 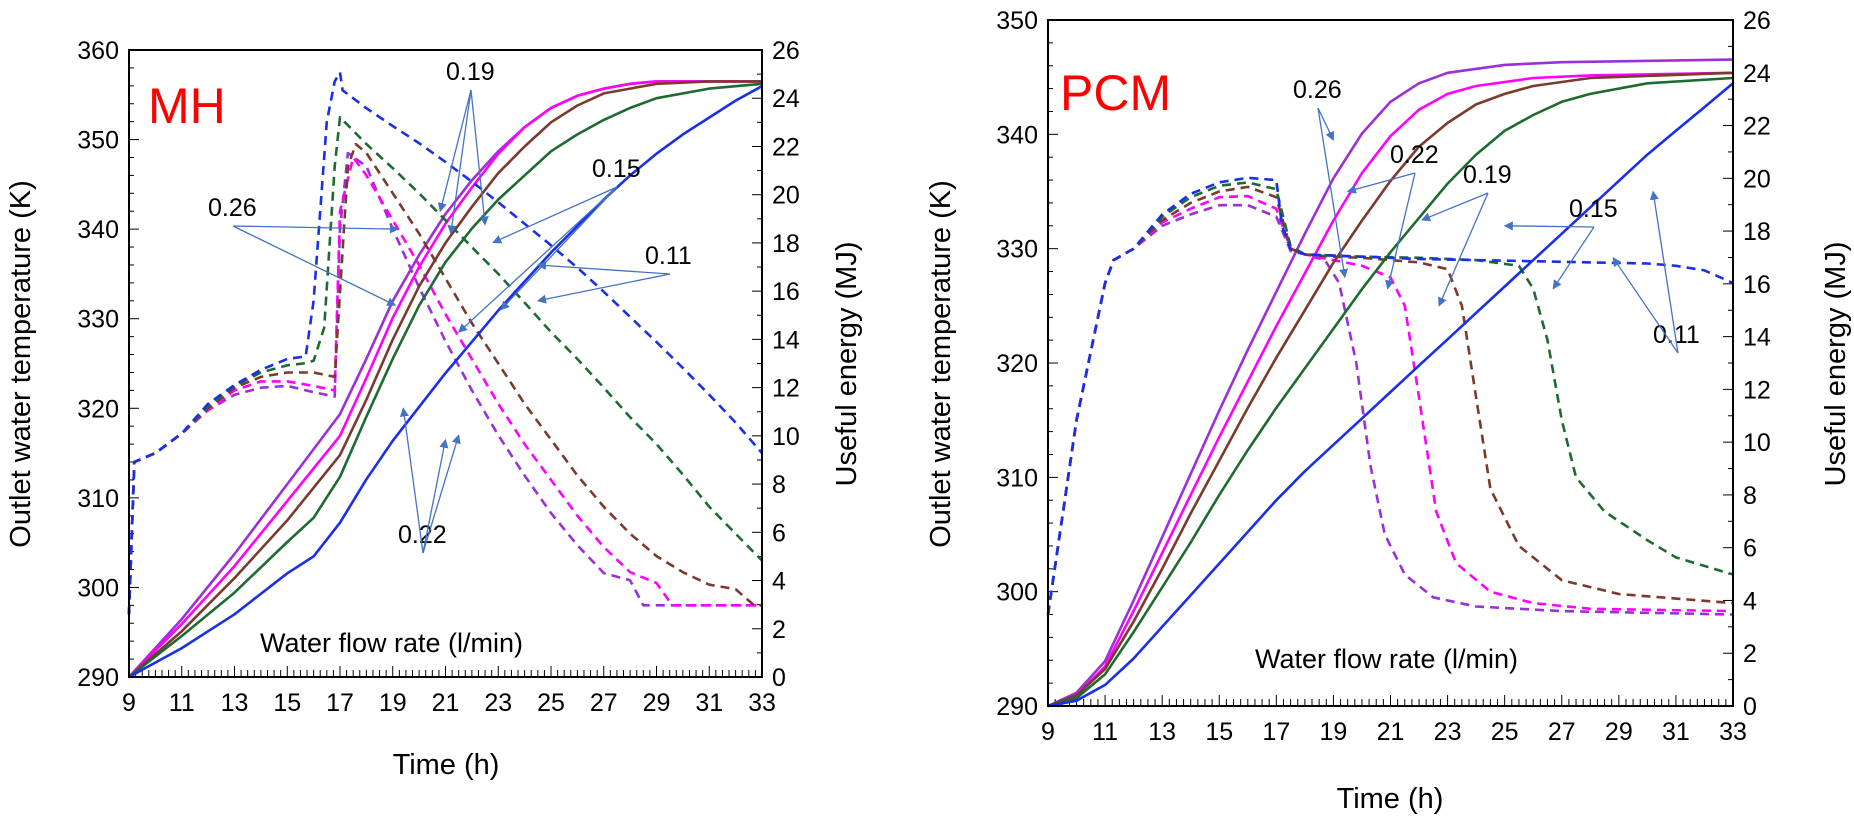 I want to click on panel-mh-right-tick-label: 26, so click(x=786, y=51).